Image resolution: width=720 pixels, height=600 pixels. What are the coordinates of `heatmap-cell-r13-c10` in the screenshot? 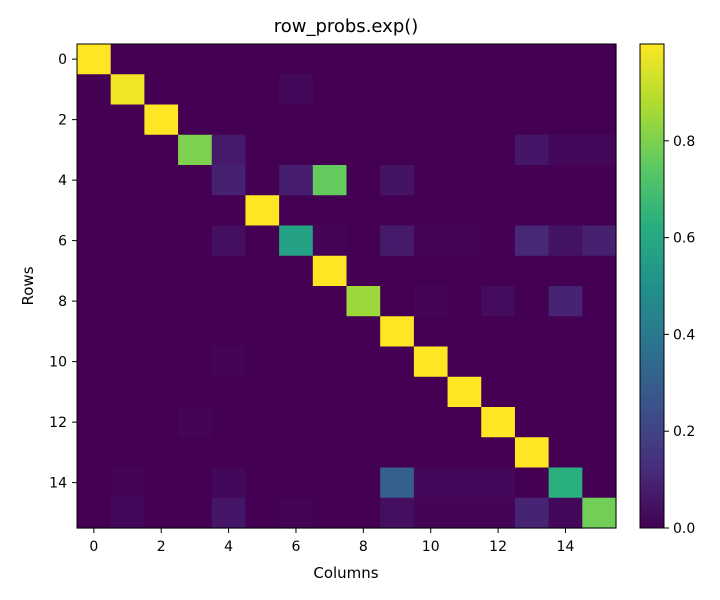 It's located at (431, 453).